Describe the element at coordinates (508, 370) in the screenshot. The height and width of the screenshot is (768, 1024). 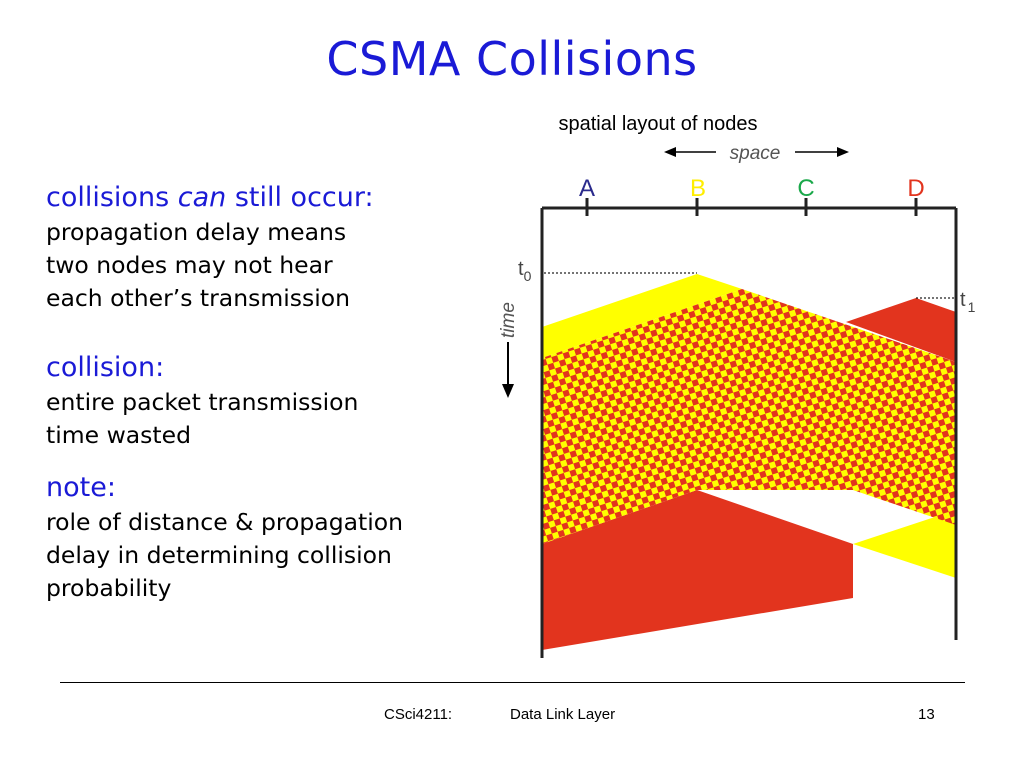
I see `time-arrow` at that location.